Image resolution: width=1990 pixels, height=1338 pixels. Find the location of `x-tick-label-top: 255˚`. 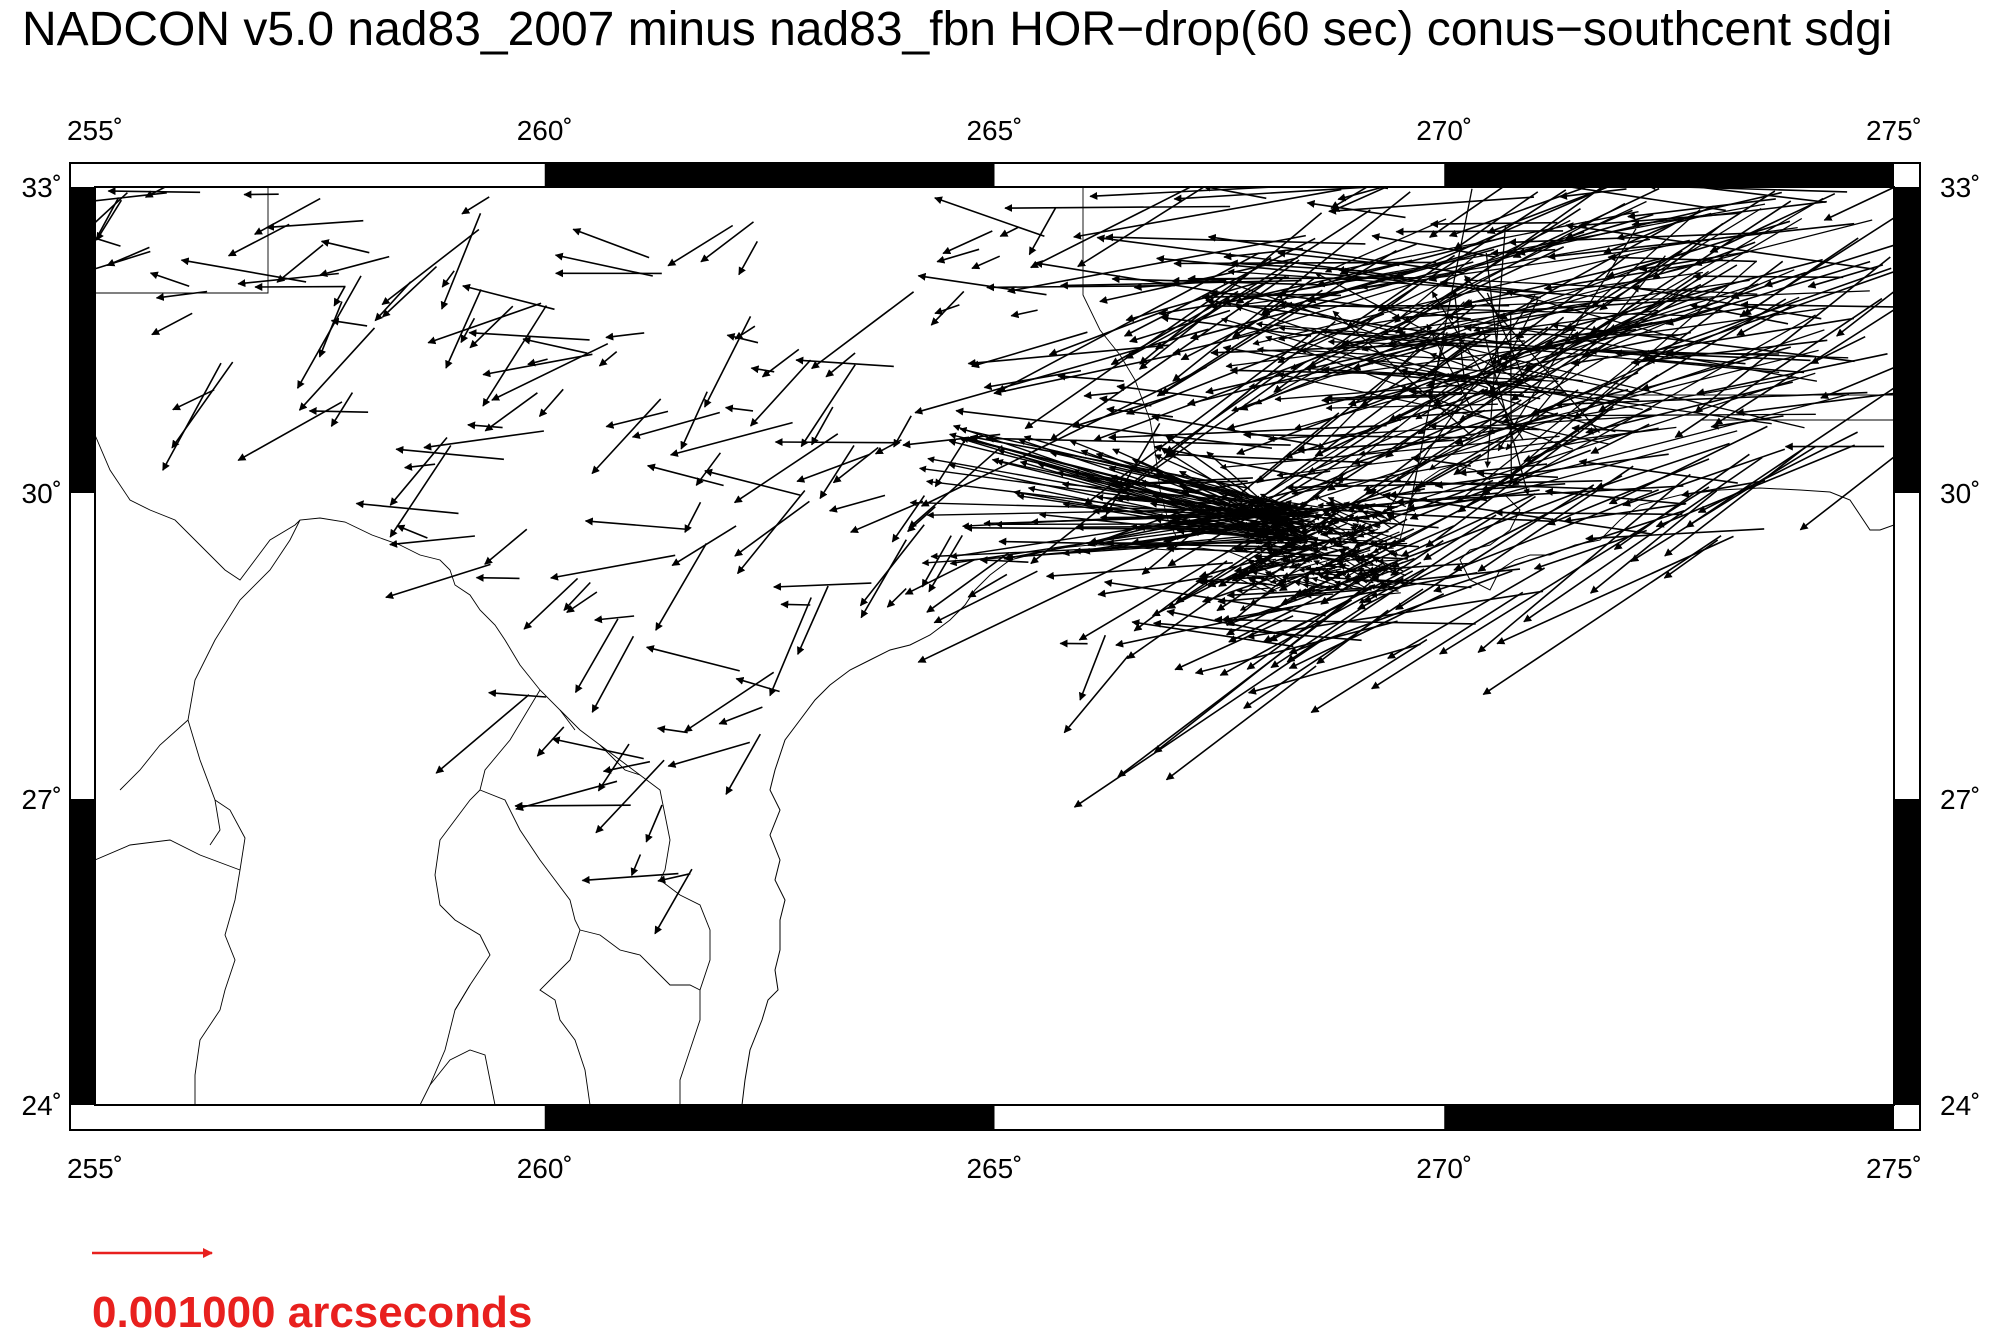

x-tick-label-top: 255˚ is located at coordinates (95, 130).